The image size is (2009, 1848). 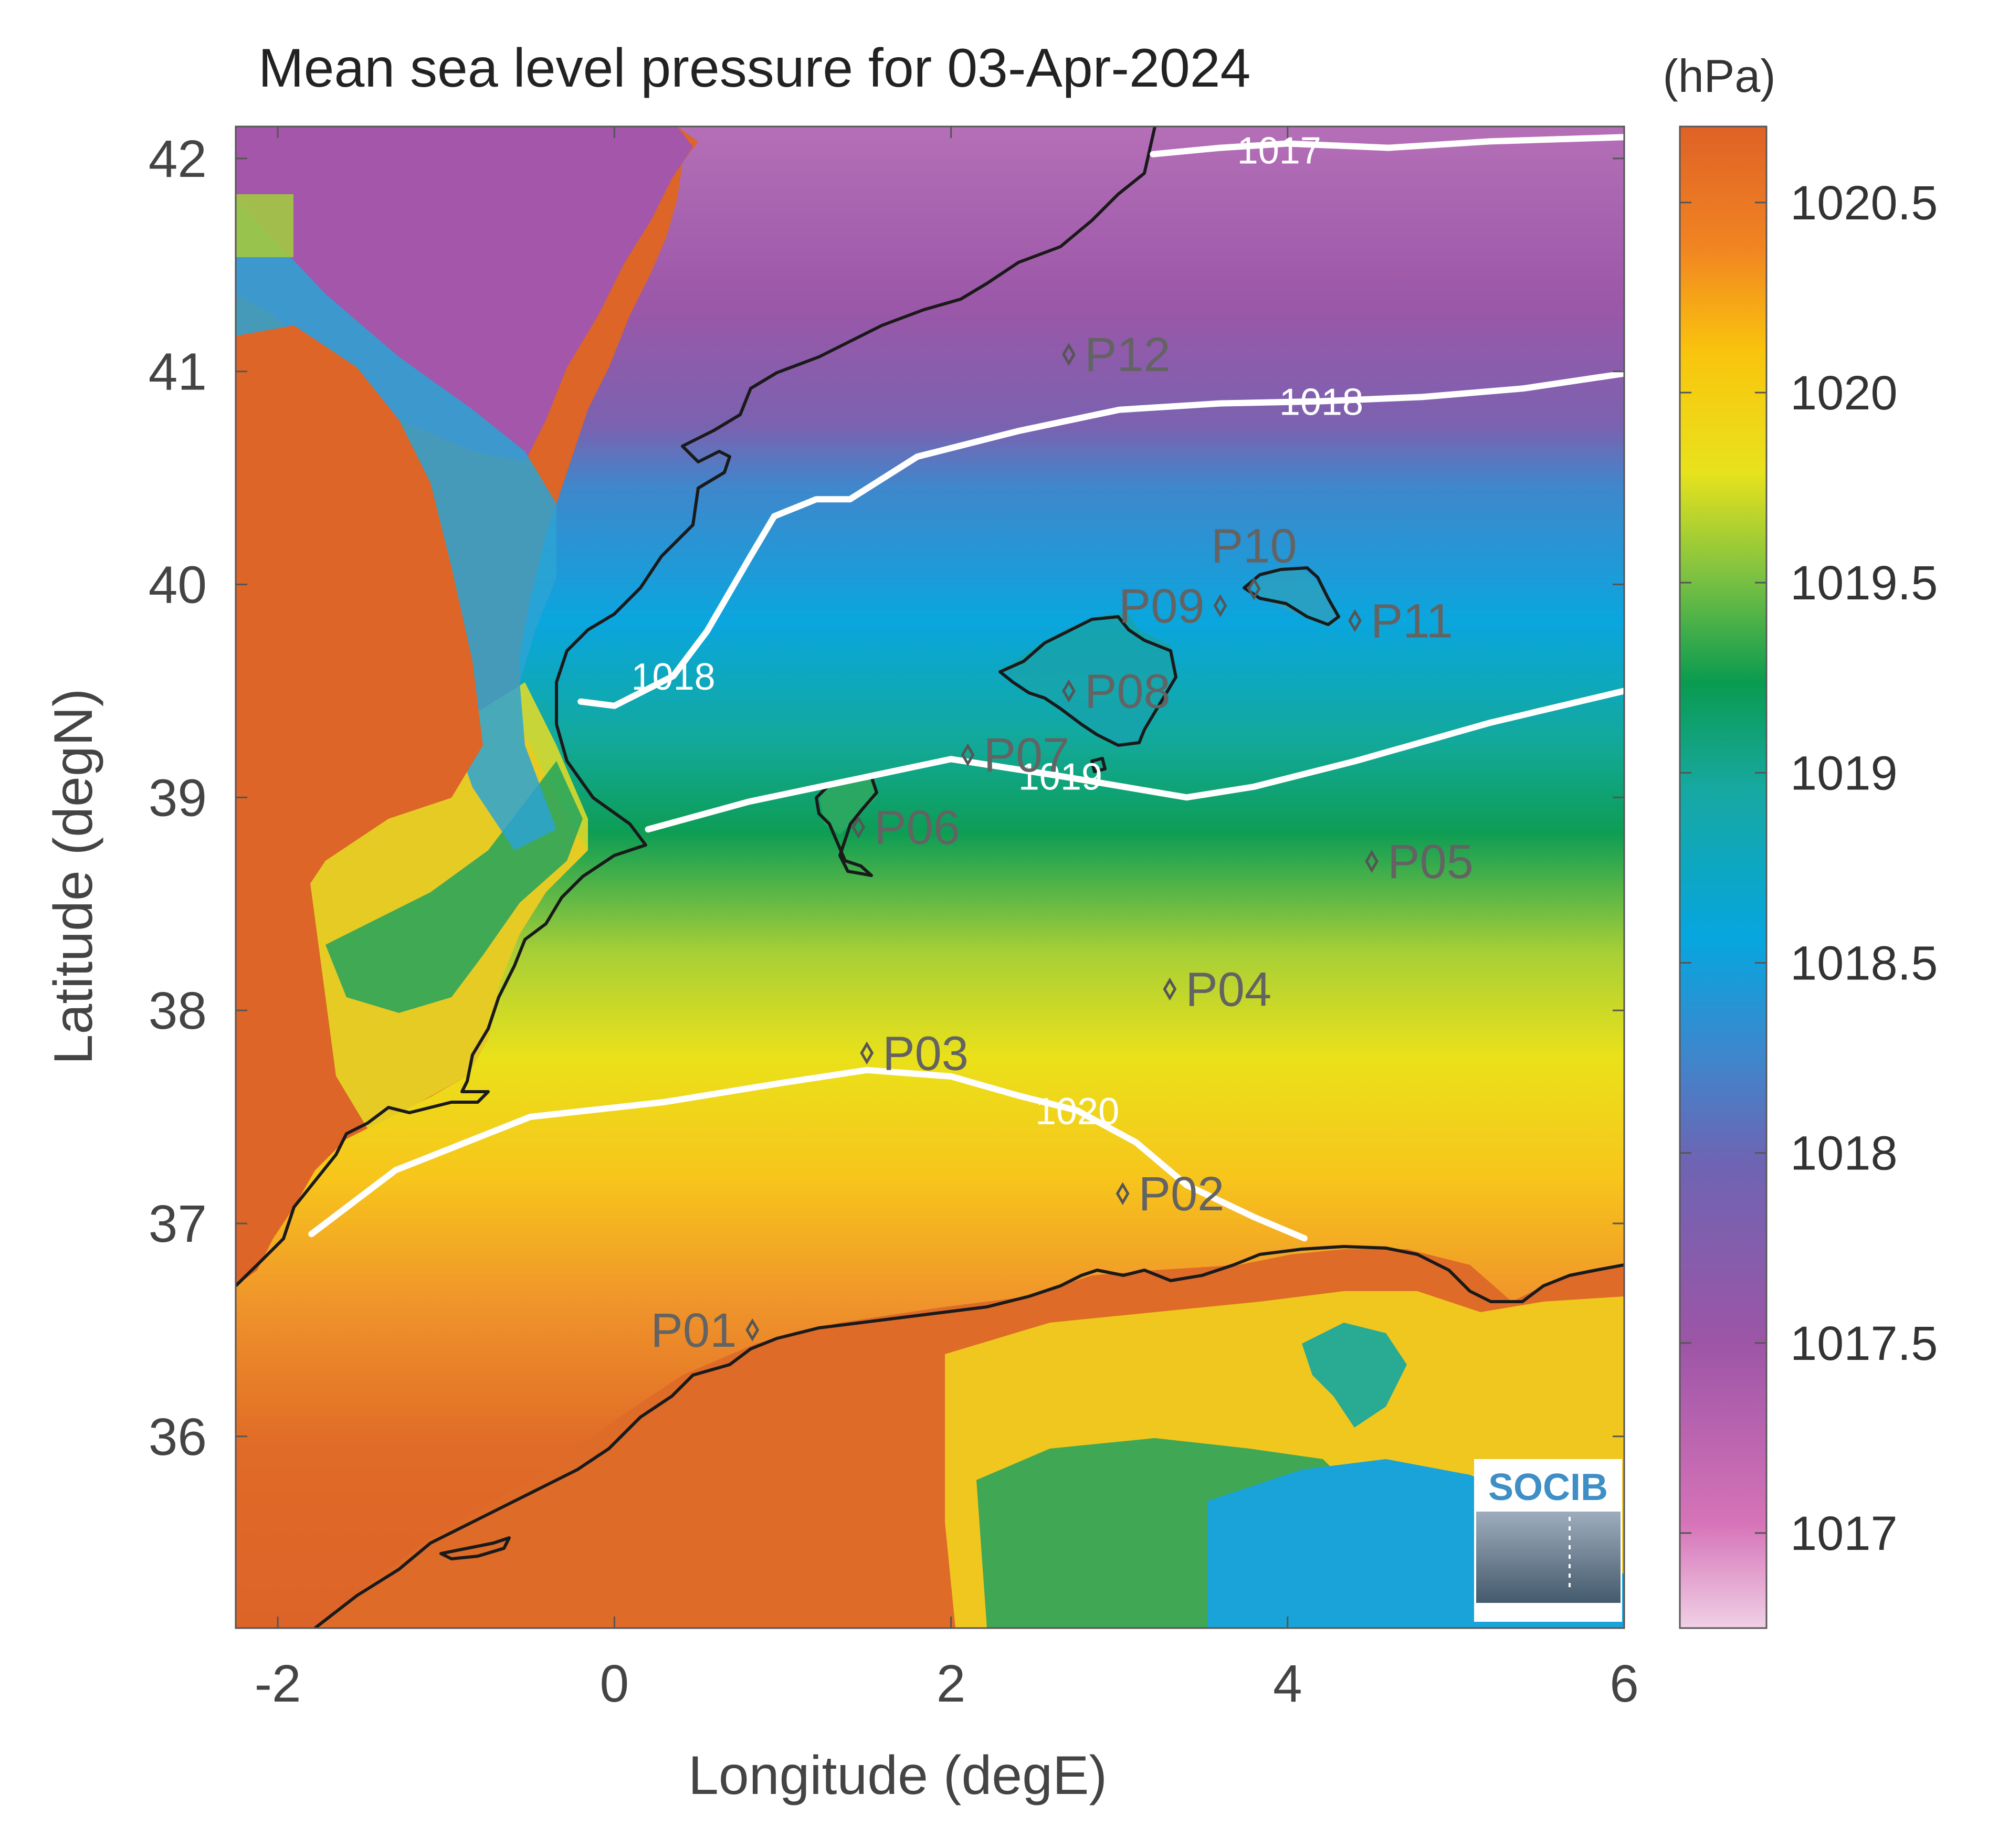 What do you see at coordinates (1279, 151) in the screenshot?
I see `isobar-label: 1017` at bounding box center [1279, 151].